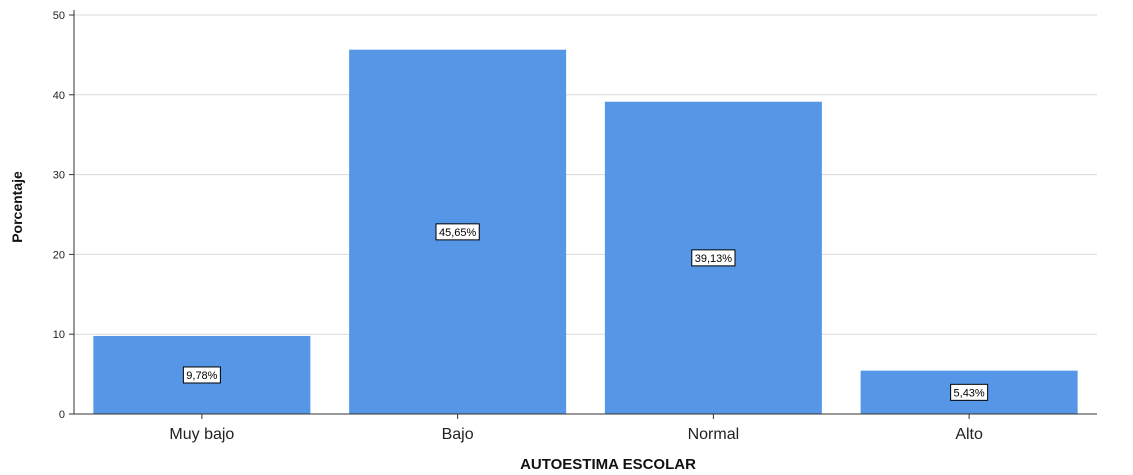 The width and height of the screenshot is (1133, 475). What do you see at coordinates (59, 335) in the screenshot?
I see `y-tick-label: 10` at bounding box center [59, 335].